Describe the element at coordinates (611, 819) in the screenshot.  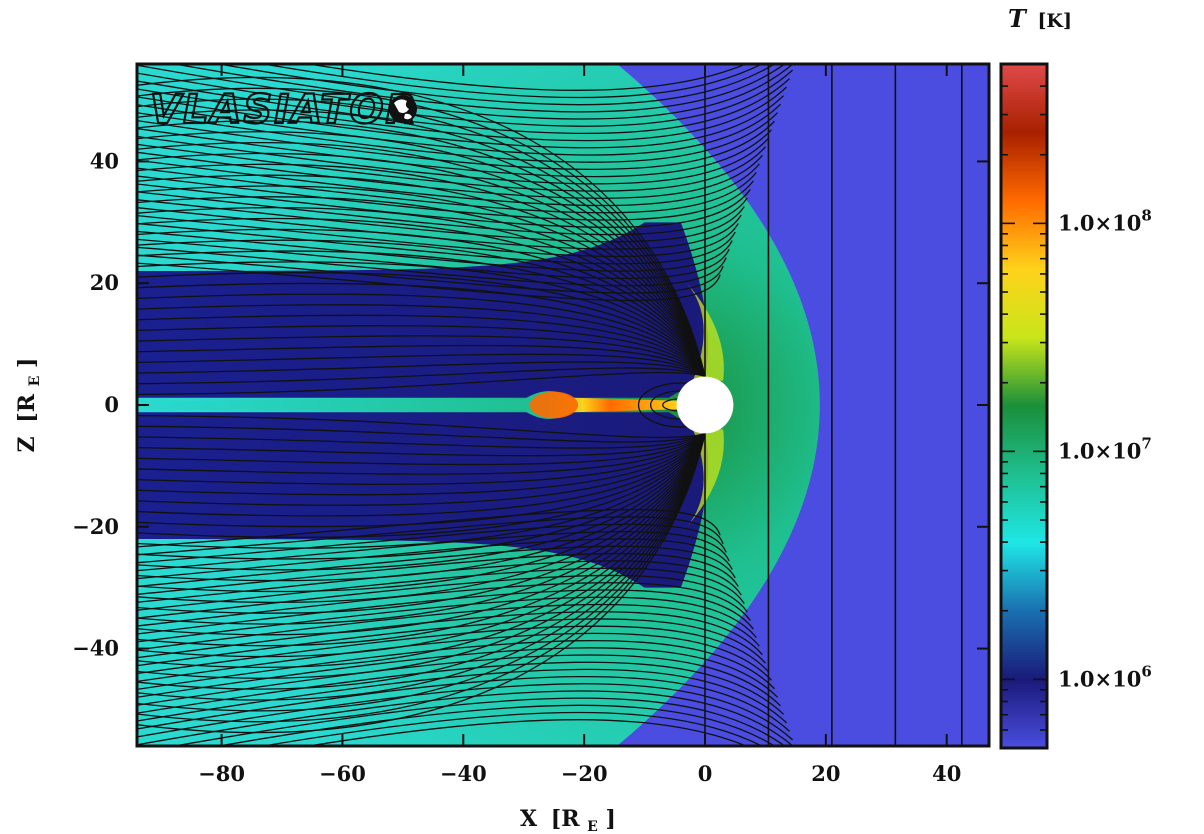
I see `x-axis-unit-close: ]` at that location.